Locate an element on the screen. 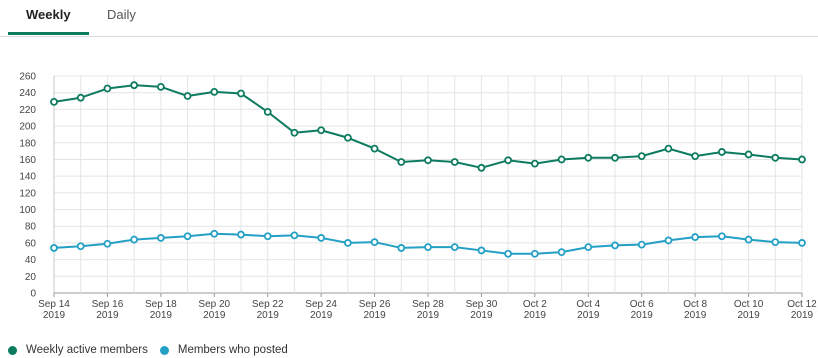  x-tick-label-date: Sep 20 is located at coordinates (214, 304).